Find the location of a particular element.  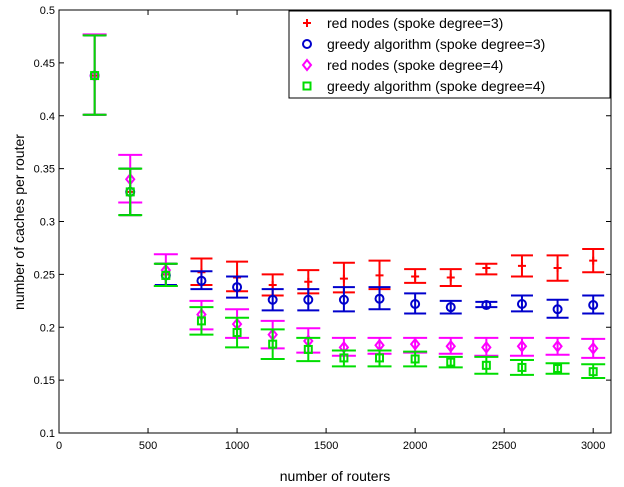

y-tick-label: 0.15 is located at coordinates (44, 381).